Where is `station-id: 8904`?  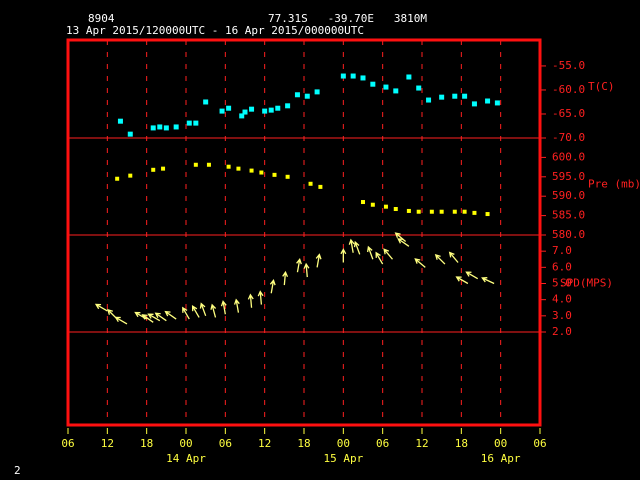 station-id: 8904 is located at coordinates (101, 18).